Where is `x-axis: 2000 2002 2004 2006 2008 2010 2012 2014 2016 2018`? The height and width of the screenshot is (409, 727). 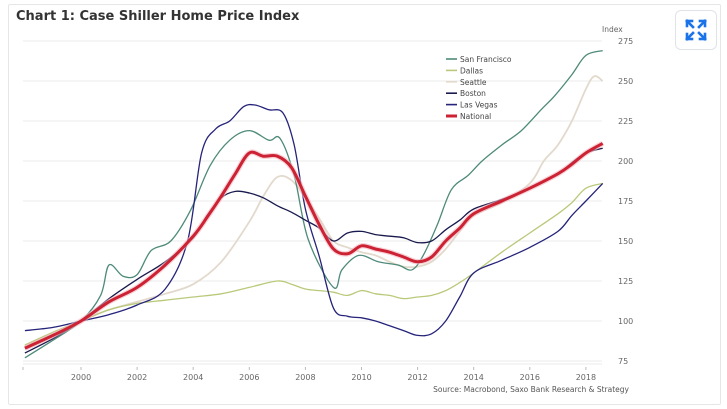 x-axis: 2000 2002 2004 2006 2008 2010 2012 2014 2016 2018 is located at coordinates (312, 372).